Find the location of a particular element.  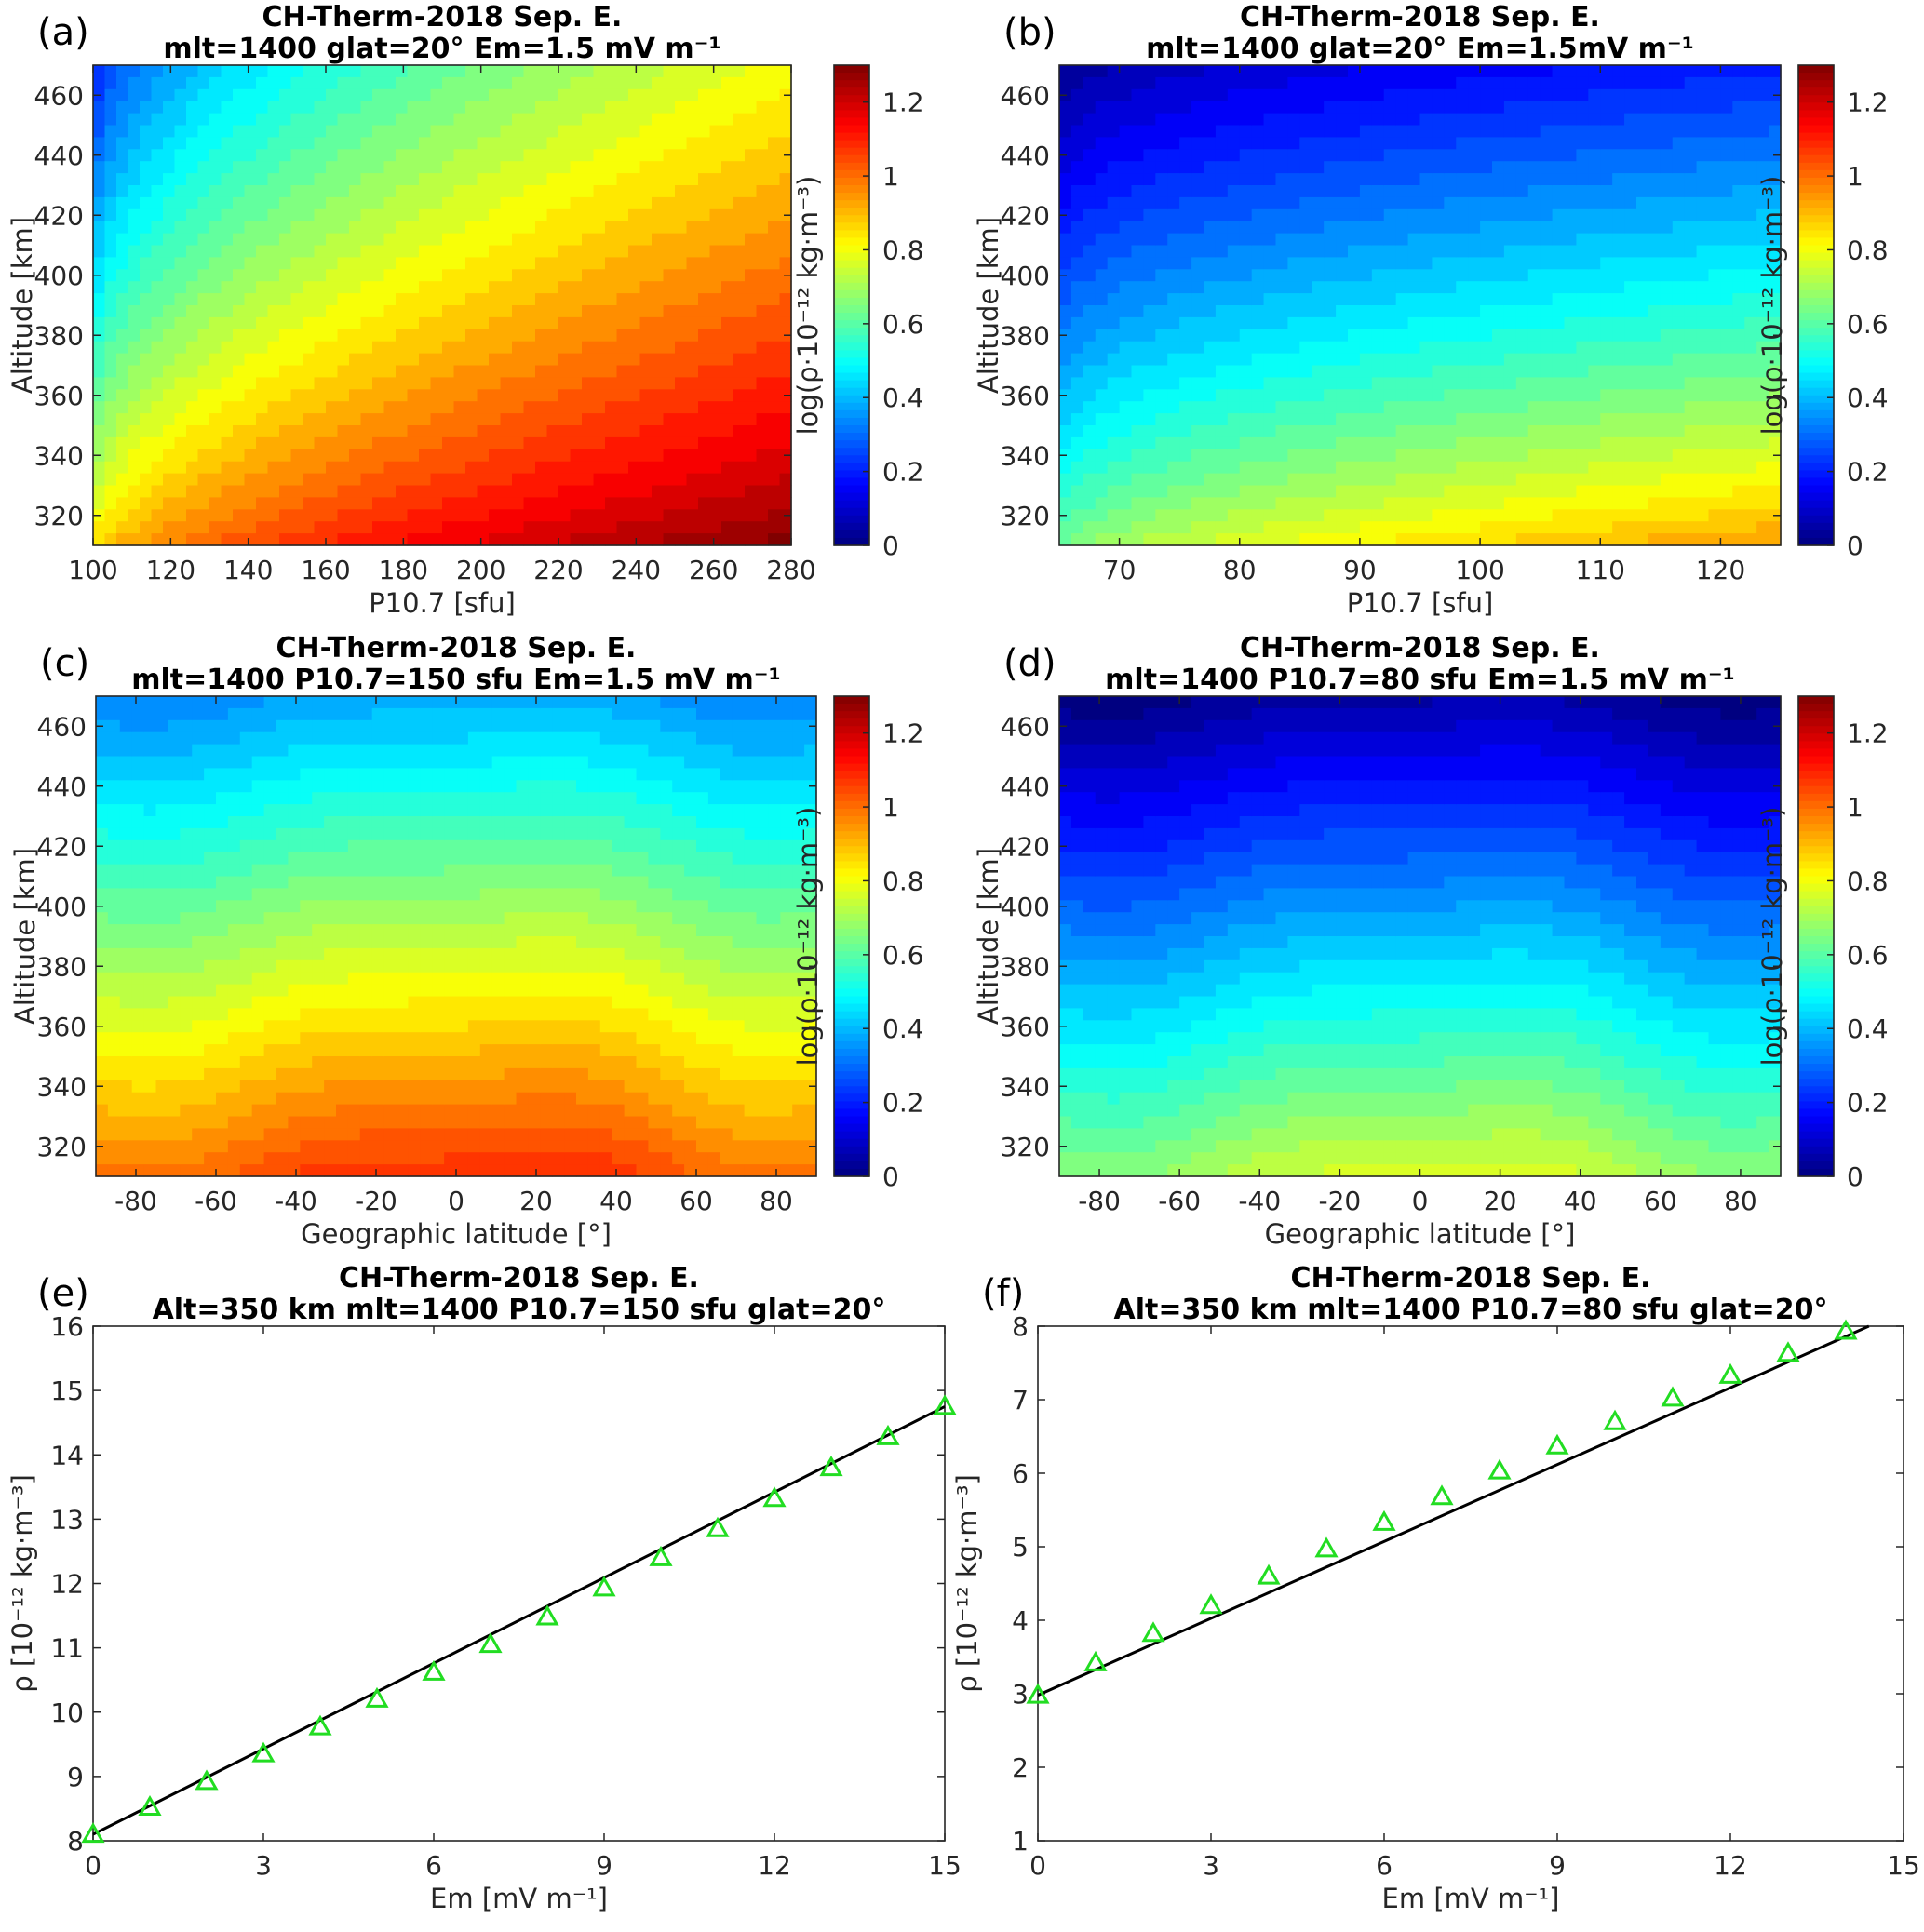

colorbar-tick-label: 0 is located at coordinates (890, 545).